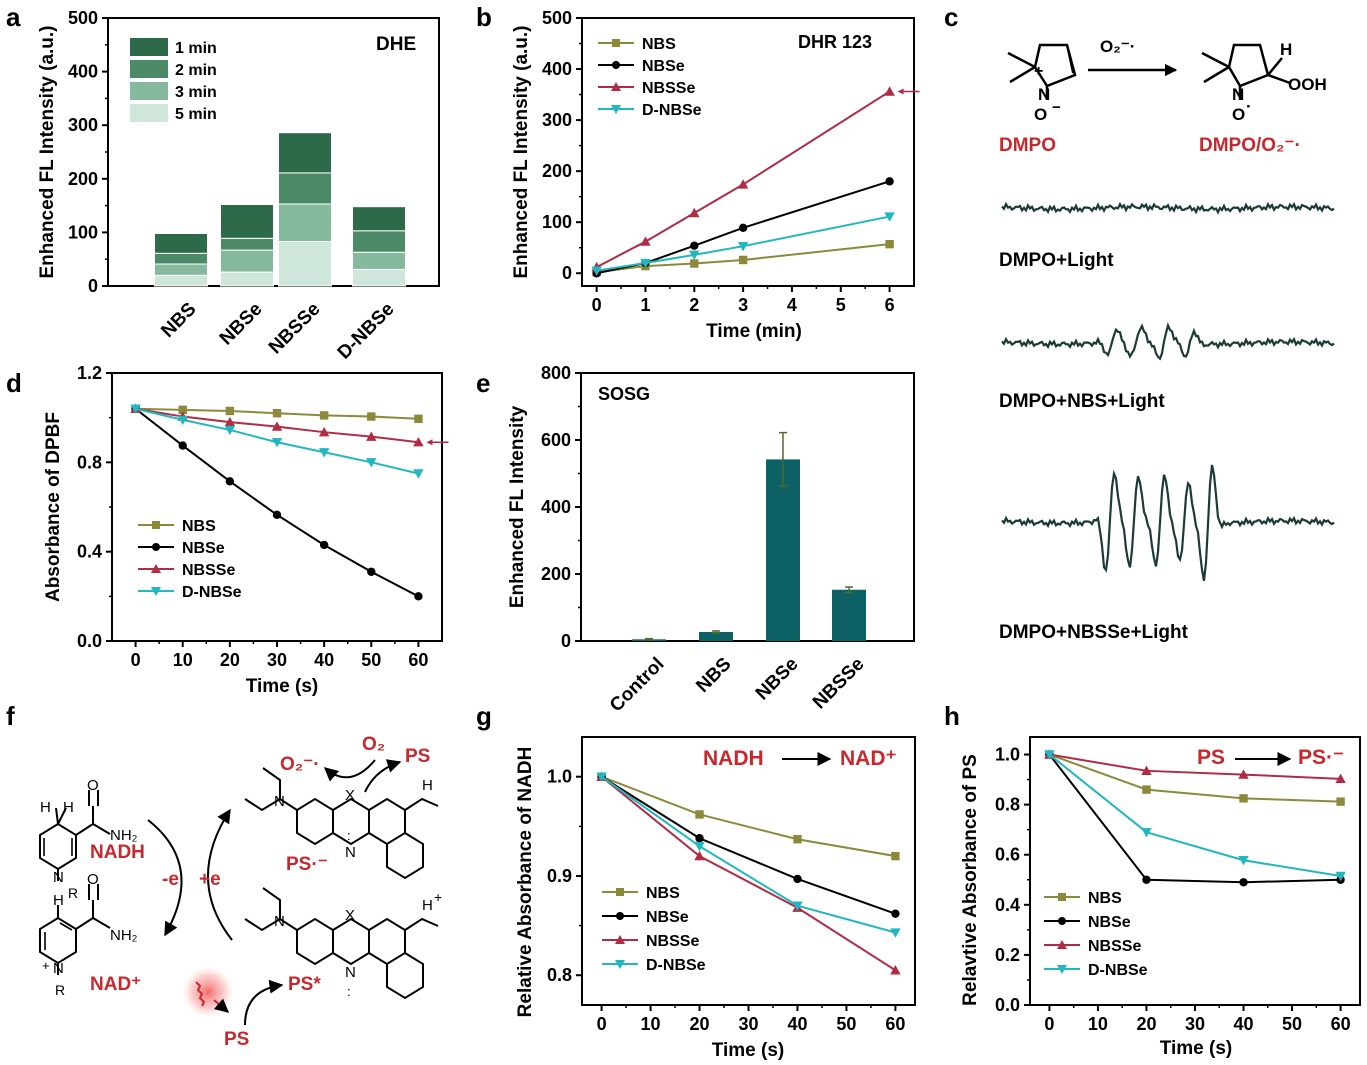 This screenshot has height=1065, width=1367. What do you see at coordinates (349, 835) in the screenshot?
I see `ps-radical-lone-pair: :` at bounding box center [349, 835].